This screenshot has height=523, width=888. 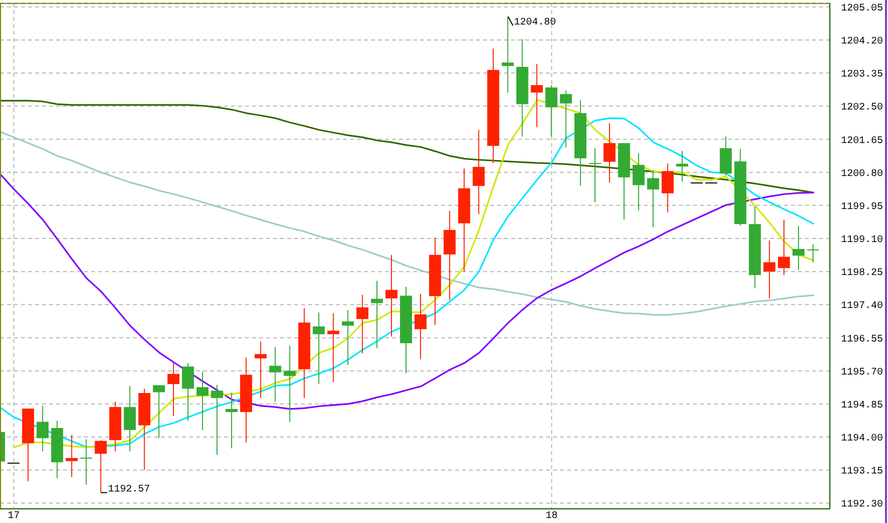 I want to click on y-tick-label: 1196.55, so click(x=862, y=340).